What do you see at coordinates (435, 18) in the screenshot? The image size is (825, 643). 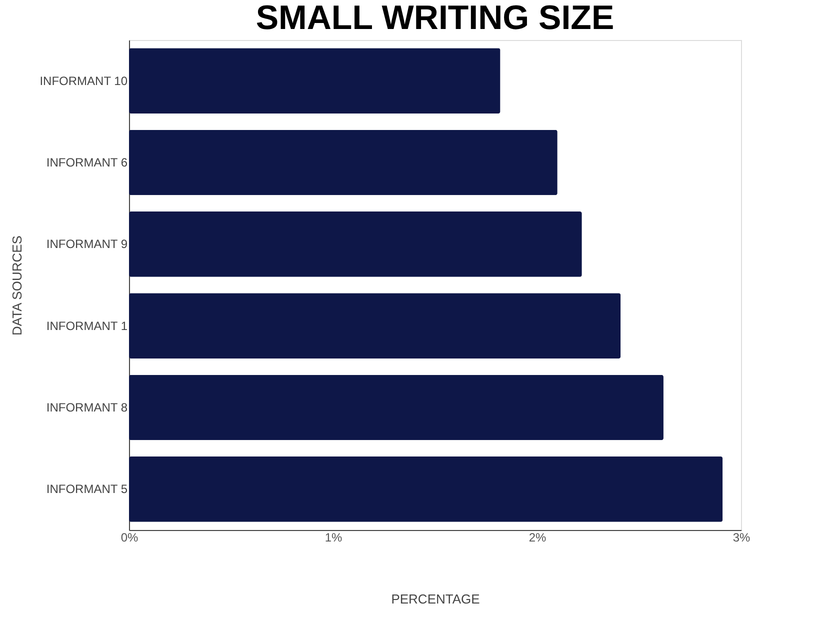 I see `chart-title: SMALL WRITING SIZE` at bounding box center [435, 18].